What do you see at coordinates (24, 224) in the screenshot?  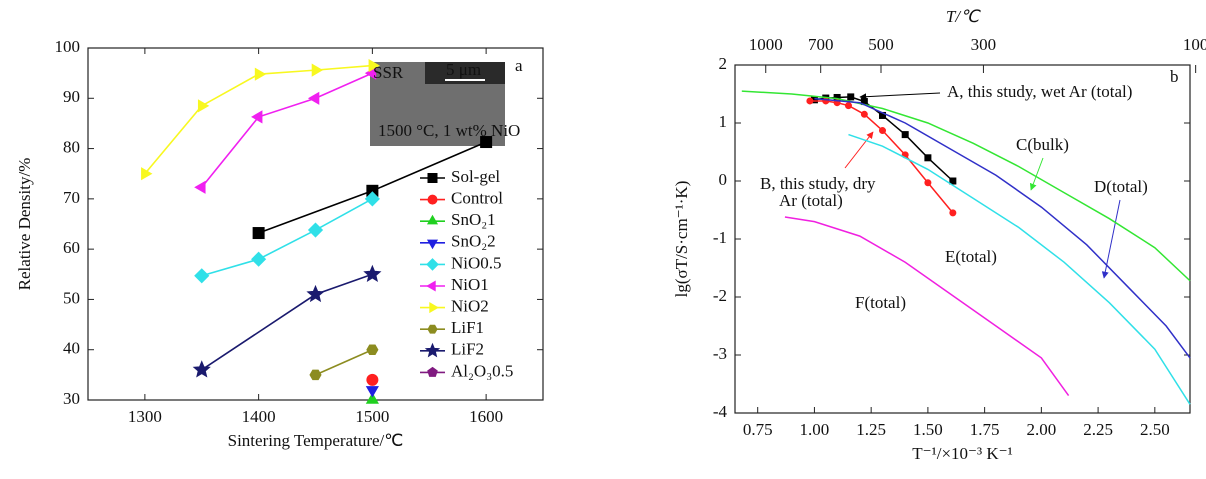 I see `y-axis-label: Relative Density/%` at bounding box center [24, 224].